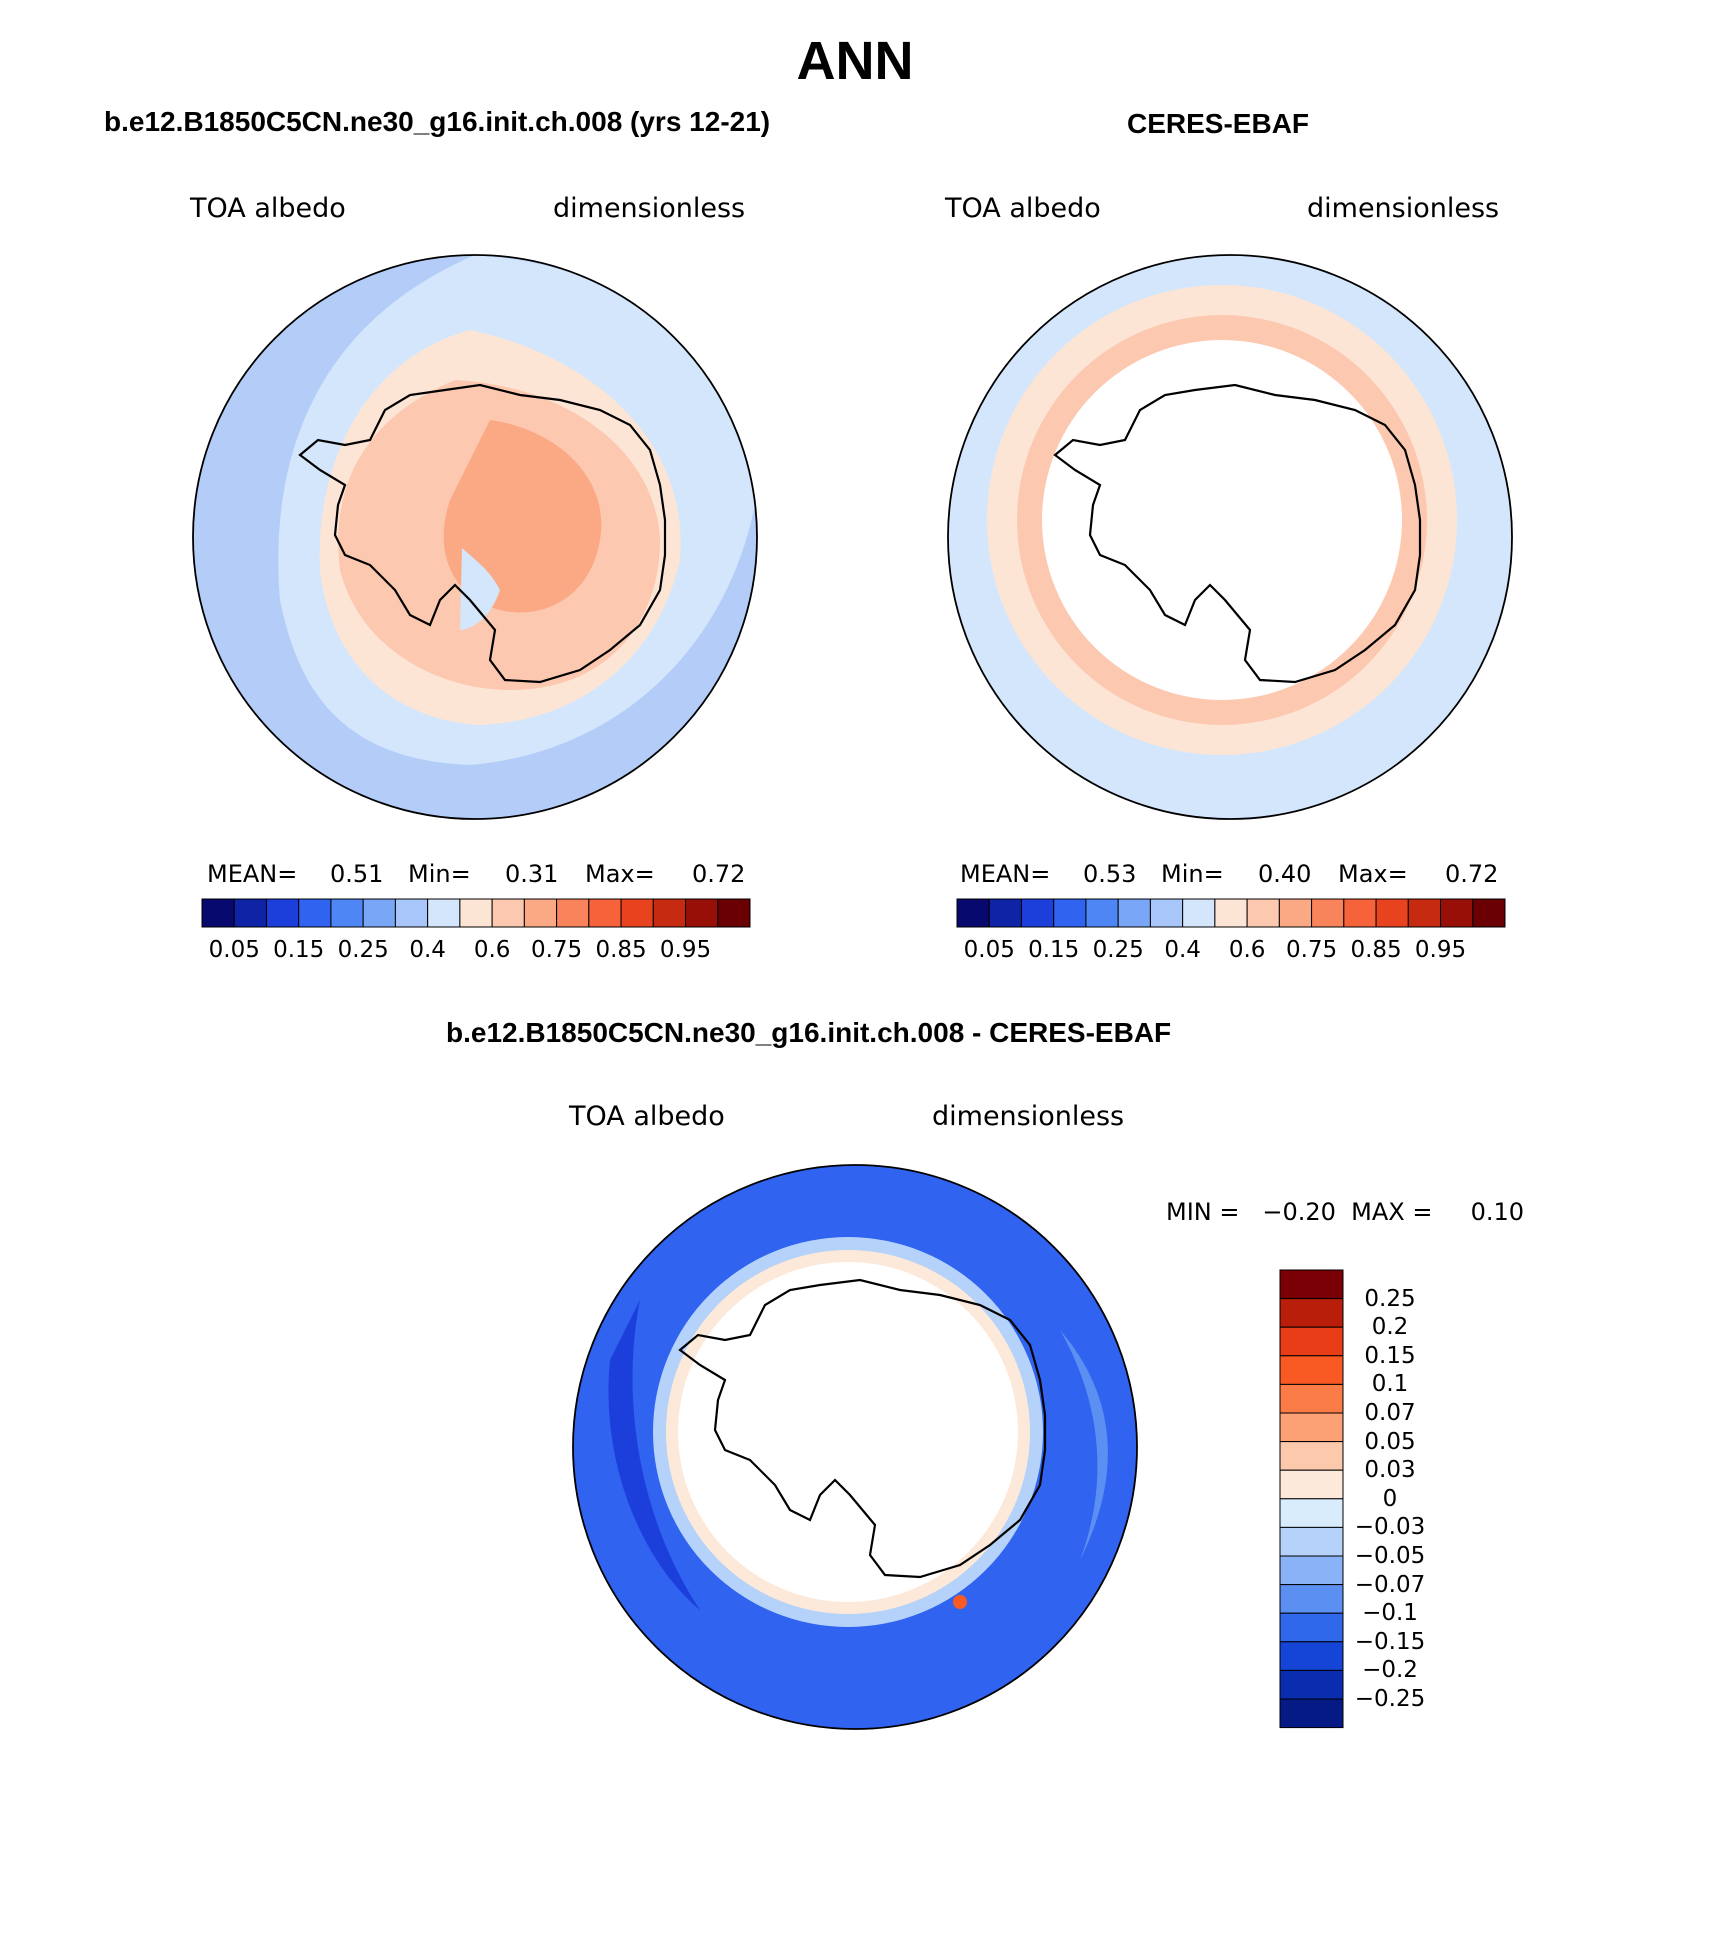 The width and height of the screenshot is (1710, 1950). Describe the element at coordinates (268, 208) in the screenshot. I see `model-variable-label: TOA albedo` at that location.